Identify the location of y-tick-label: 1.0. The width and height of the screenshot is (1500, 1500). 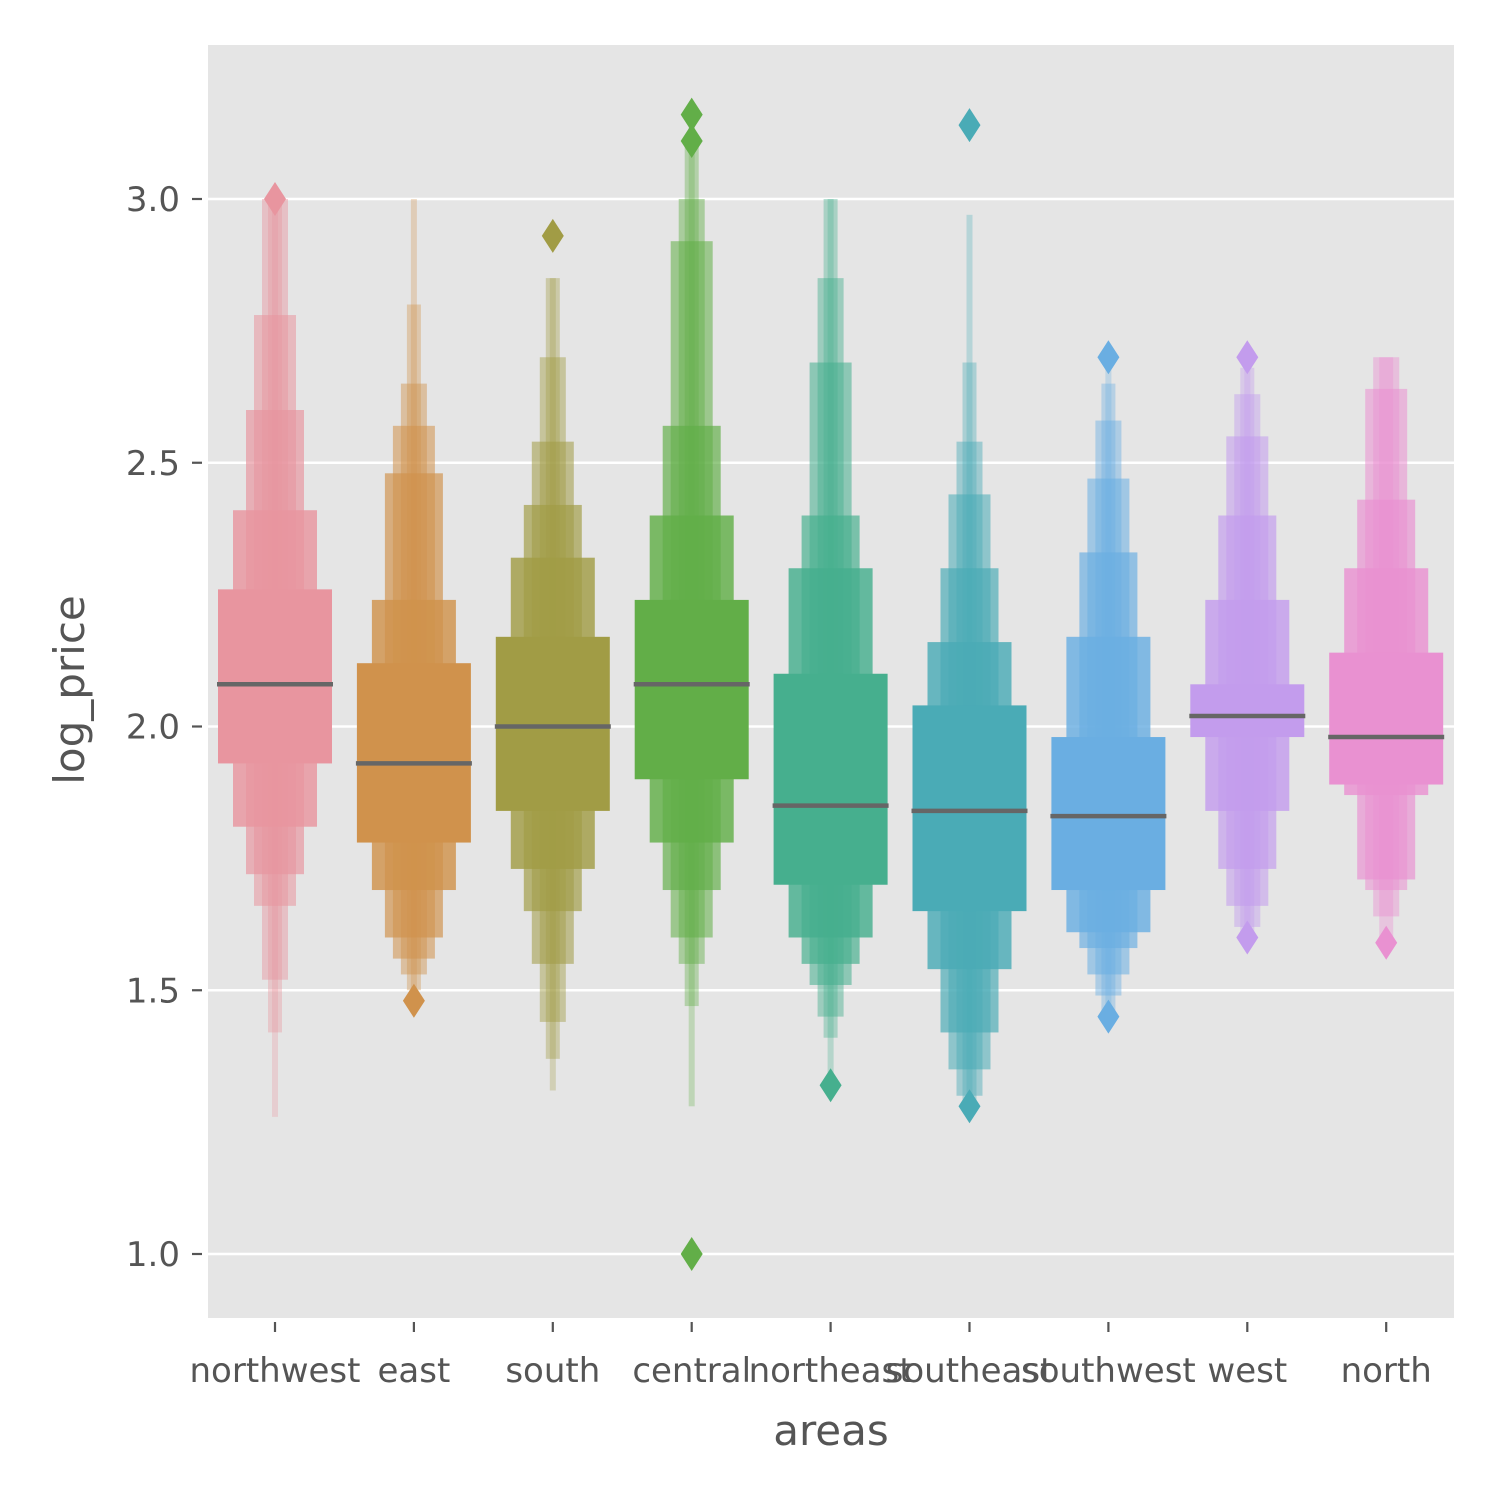
(153, 1255).